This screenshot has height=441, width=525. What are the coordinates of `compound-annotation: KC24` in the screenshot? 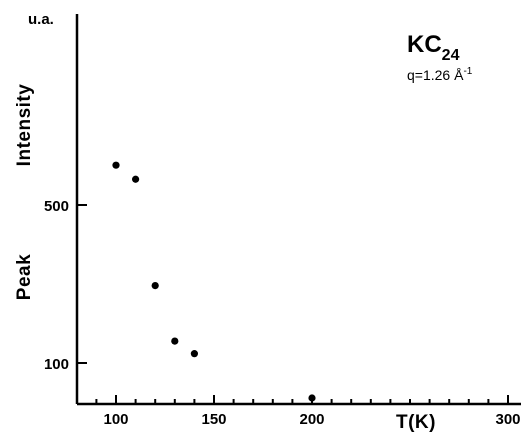 It's located at (433, 47).